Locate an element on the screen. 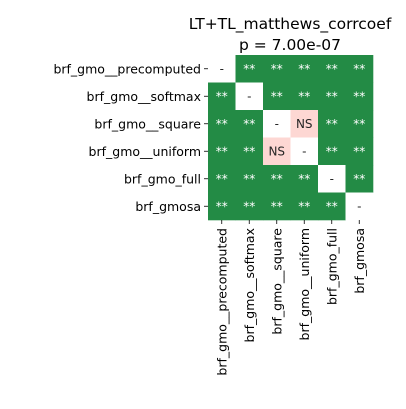 This screenshot has width=406, height=409. x-tick-label: brf_gmosa is located at coordinates (359, 261).